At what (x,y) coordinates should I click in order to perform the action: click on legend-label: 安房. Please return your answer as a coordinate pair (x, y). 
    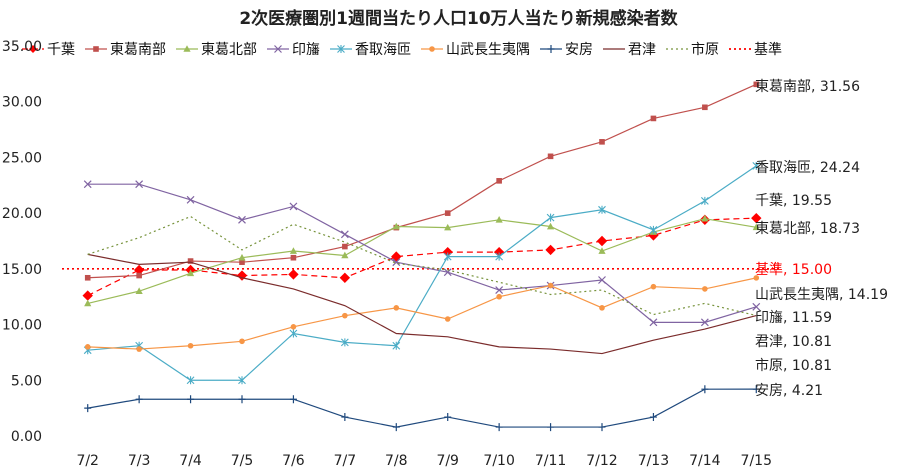
    Looking at the image, I should click on (579, 50).